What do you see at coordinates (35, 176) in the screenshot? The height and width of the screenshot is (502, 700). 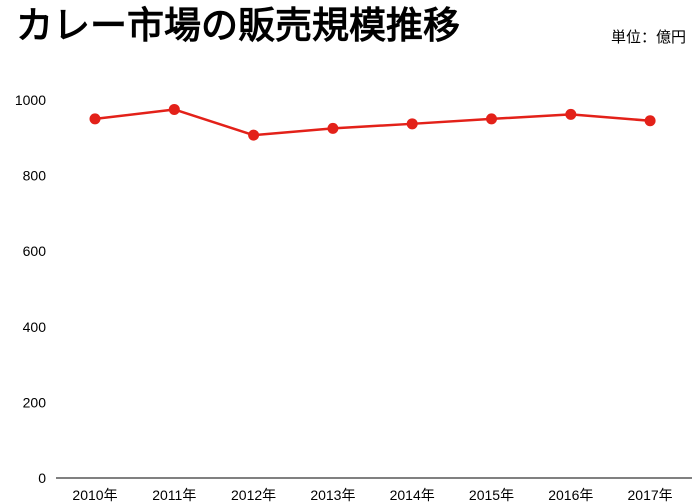 I see `y-tick-label: 800` at bounding box center [35, 176].